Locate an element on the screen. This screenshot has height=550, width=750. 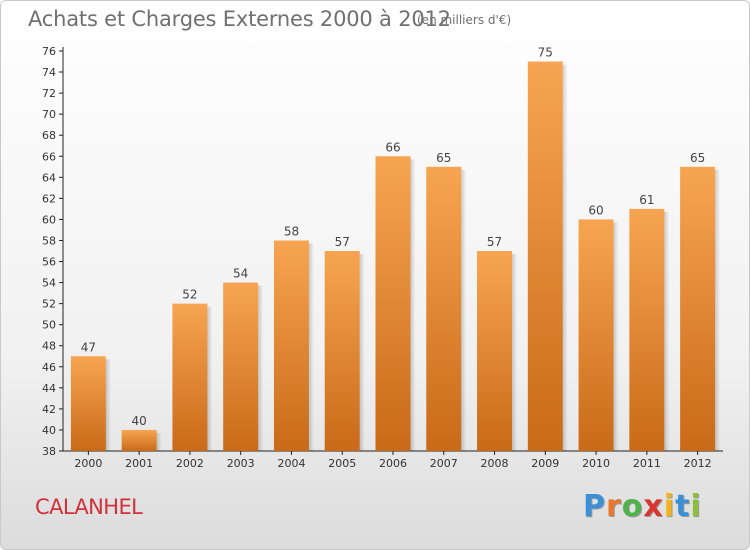
y-tick-label: 40 is located at coordinates (49, 430).